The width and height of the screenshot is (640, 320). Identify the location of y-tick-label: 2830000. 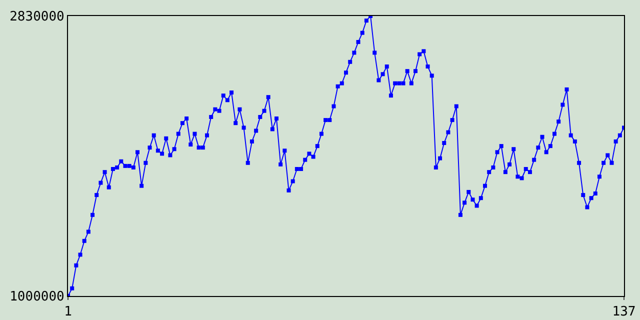
(37, 17).